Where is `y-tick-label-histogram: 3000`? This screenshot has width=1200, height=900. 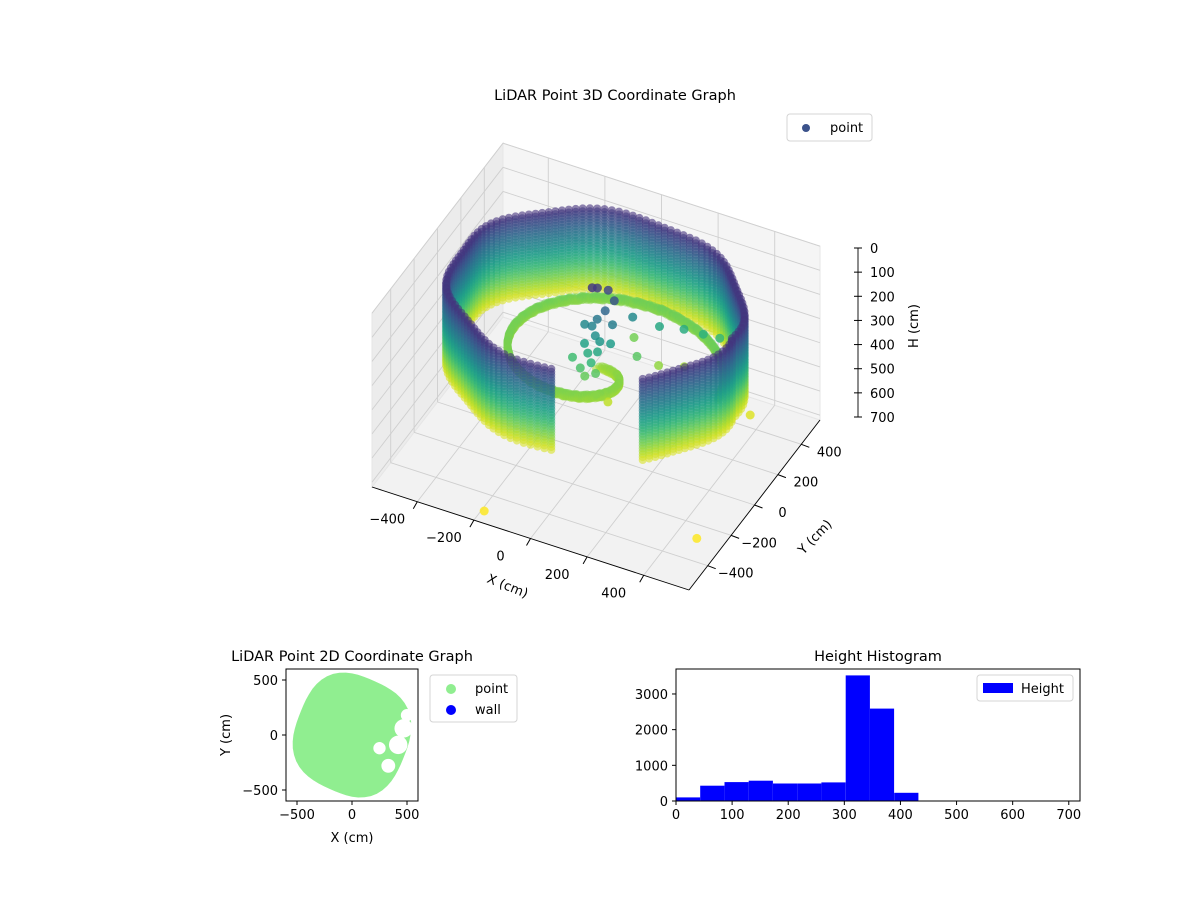 y-tick-label-histogram: 3000 is located at coordinates (651, 695).